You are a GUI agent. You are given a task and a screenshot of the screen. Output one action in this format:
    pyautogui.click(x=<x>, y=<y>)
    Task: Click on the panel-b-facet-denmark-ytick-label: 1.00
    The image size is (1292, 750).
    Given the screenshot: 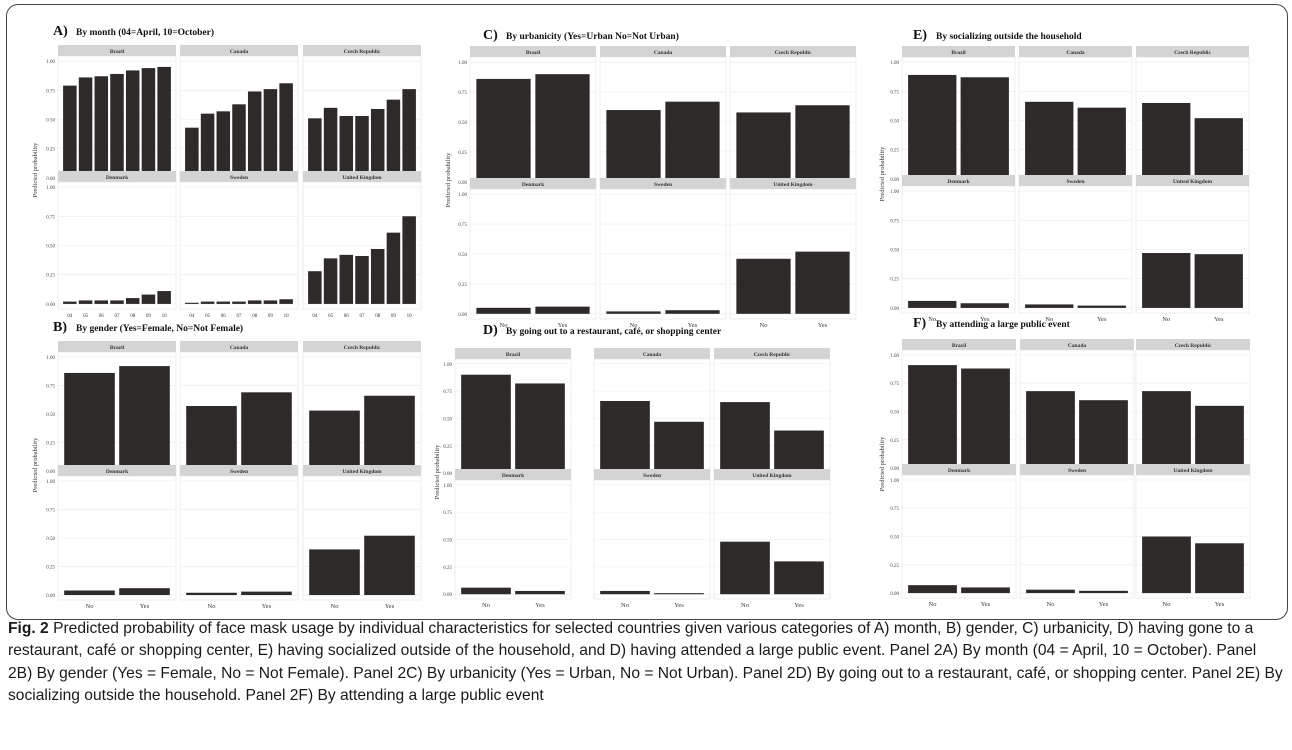 What is the action you would take?
    pyautogui.click(x=50, y=482)
    